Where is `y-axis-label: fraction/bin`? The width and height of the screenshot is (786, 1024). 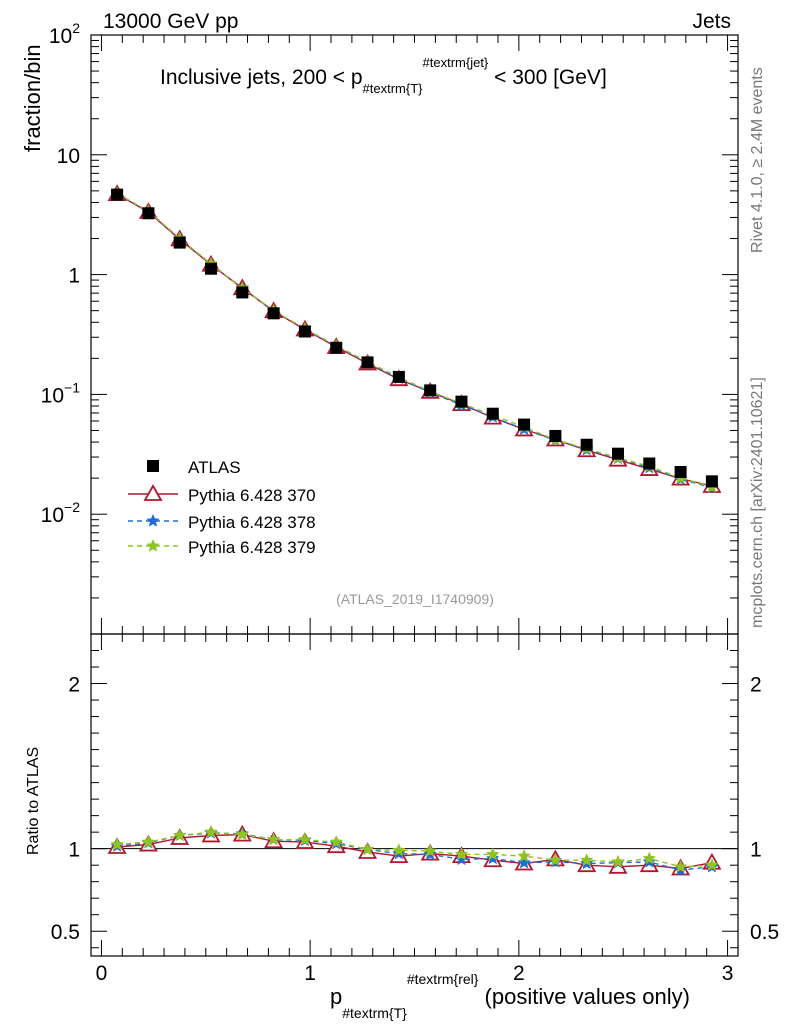 y-axis-label: fraction/bin is located at coordinates (32, 98).